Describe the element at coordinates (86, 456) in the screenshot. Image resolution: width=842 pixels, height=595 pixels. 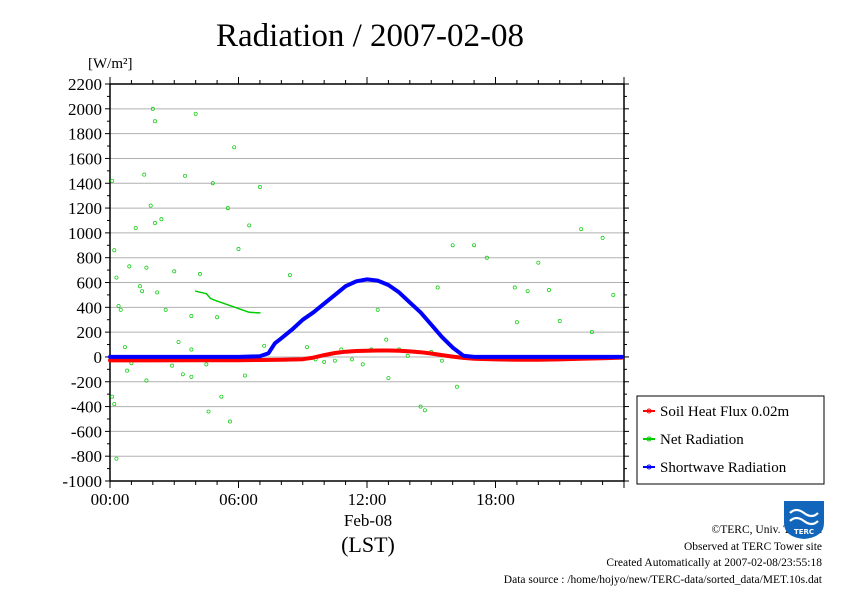
I see `y-tick-label: -800` at that location.